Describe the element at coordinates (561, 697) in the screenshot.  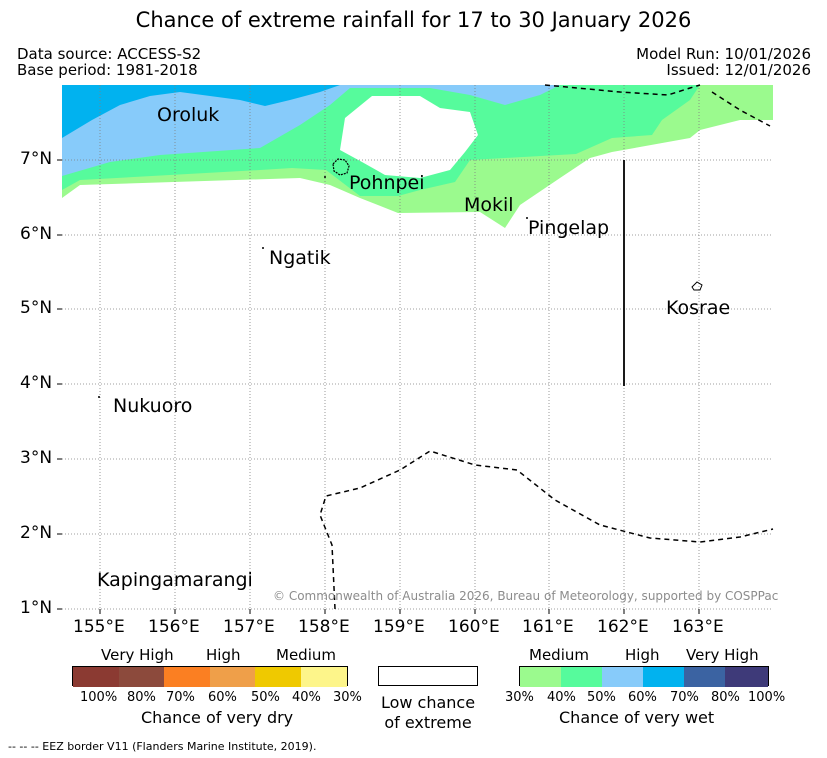
I see `legend-wet-pct: 40%` at that location.